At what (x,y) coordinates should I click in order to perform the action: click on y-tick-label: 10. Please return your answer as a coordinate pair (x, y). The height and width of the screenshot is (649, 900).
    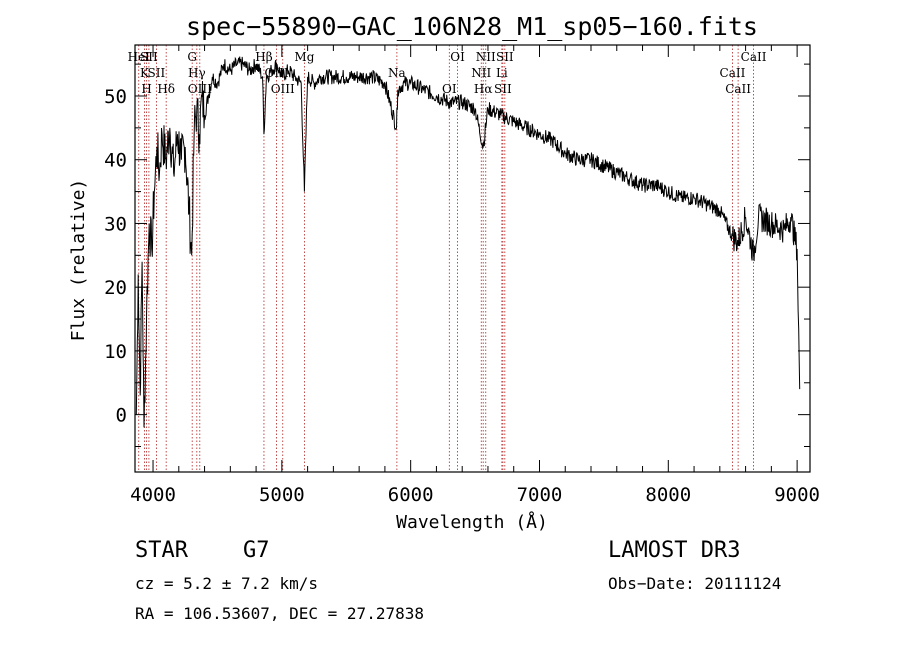
    Looking at the image, I should click on (115, 352).